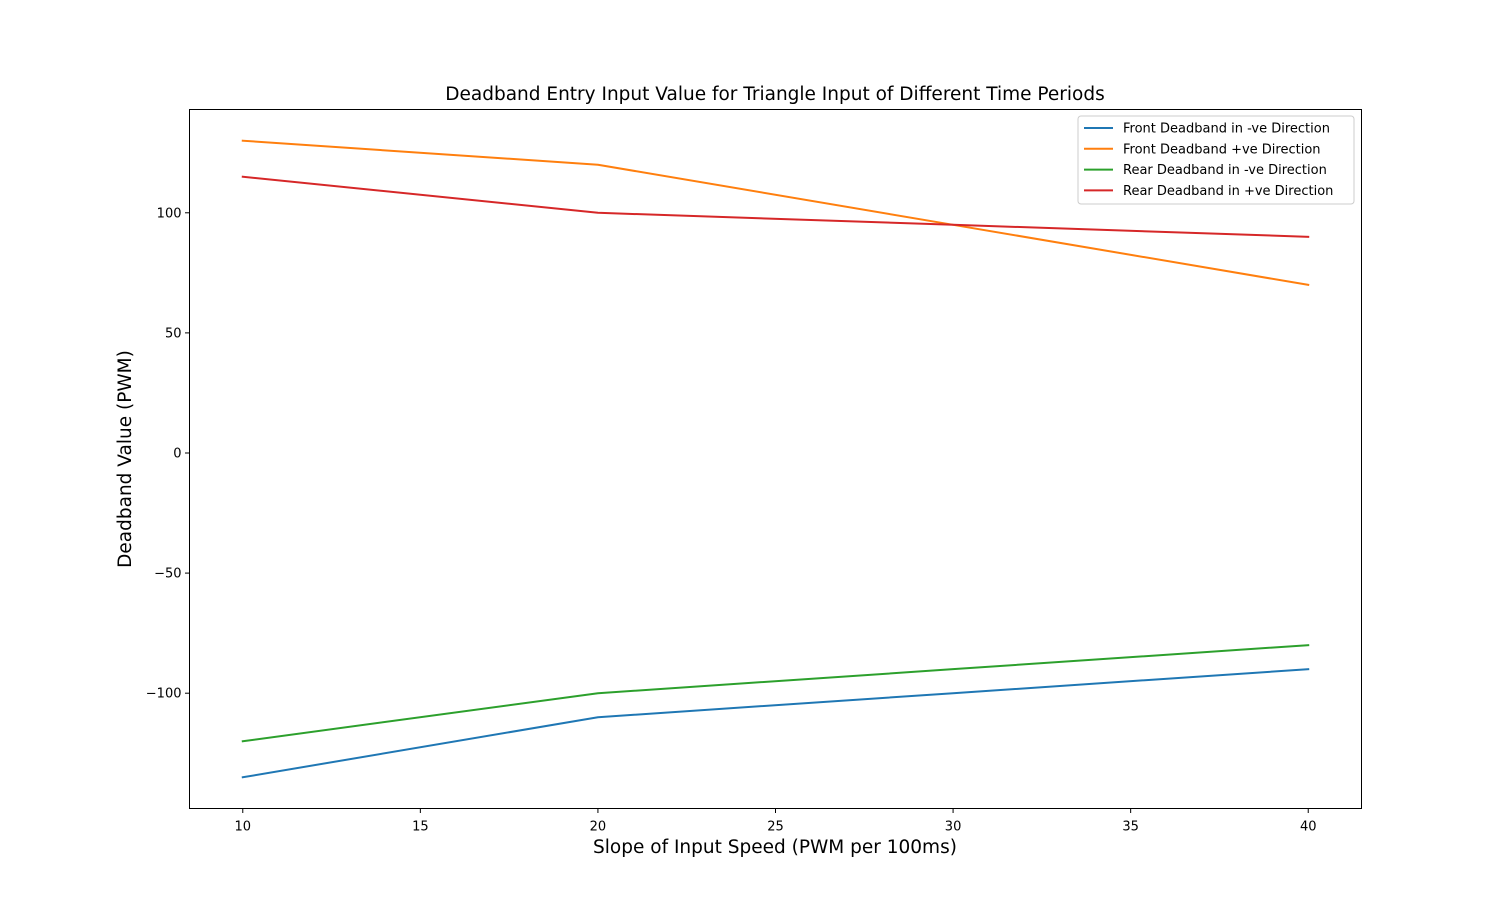 This screenshot has width=1512, height=913. Describe the element at coordinates (1226, 129) in the screenshot. I see `legend-label: Front Deadband in -ve Direction` at that location.